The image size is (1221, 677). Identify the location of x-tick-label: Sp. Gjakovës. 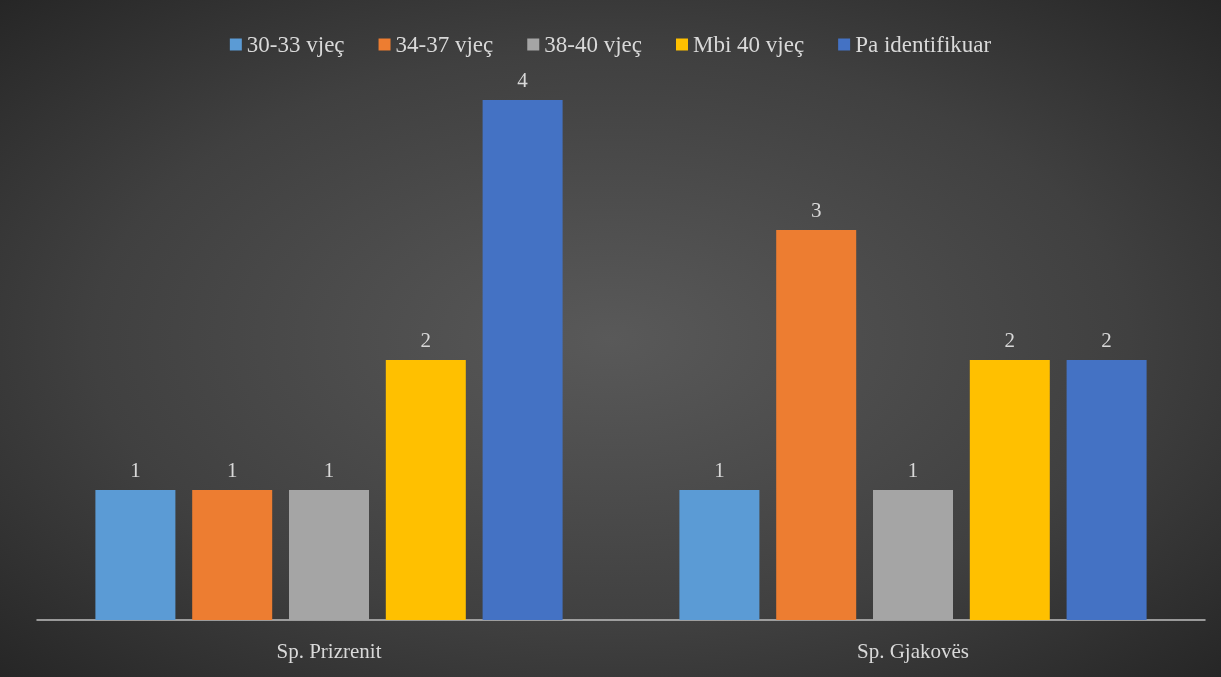
(913, 650).